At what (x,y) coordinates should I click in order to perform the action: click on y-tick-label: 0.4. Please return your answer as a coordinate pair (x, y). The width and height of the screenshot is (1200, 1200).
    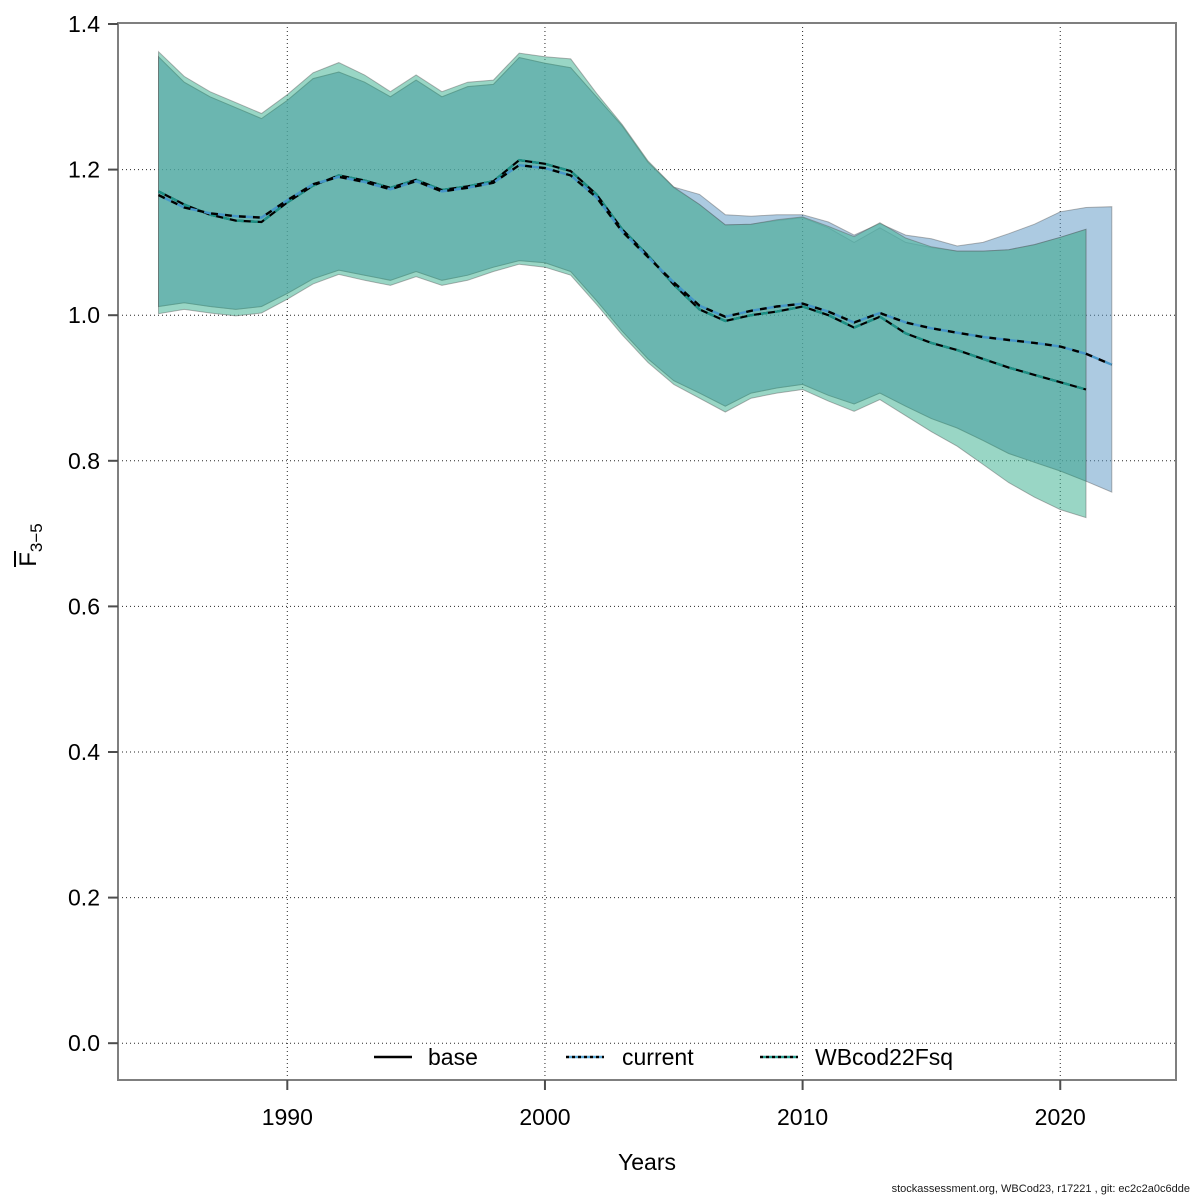
    Looking at the image, I should click on (84, 752).